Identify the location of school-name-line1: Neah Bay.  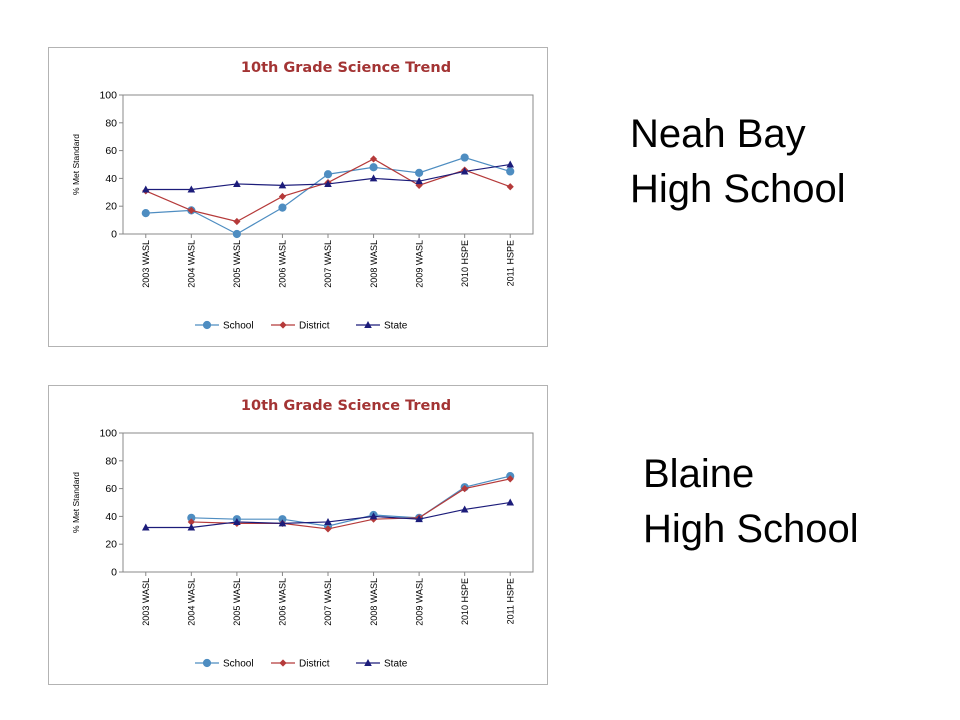
(718, 134).